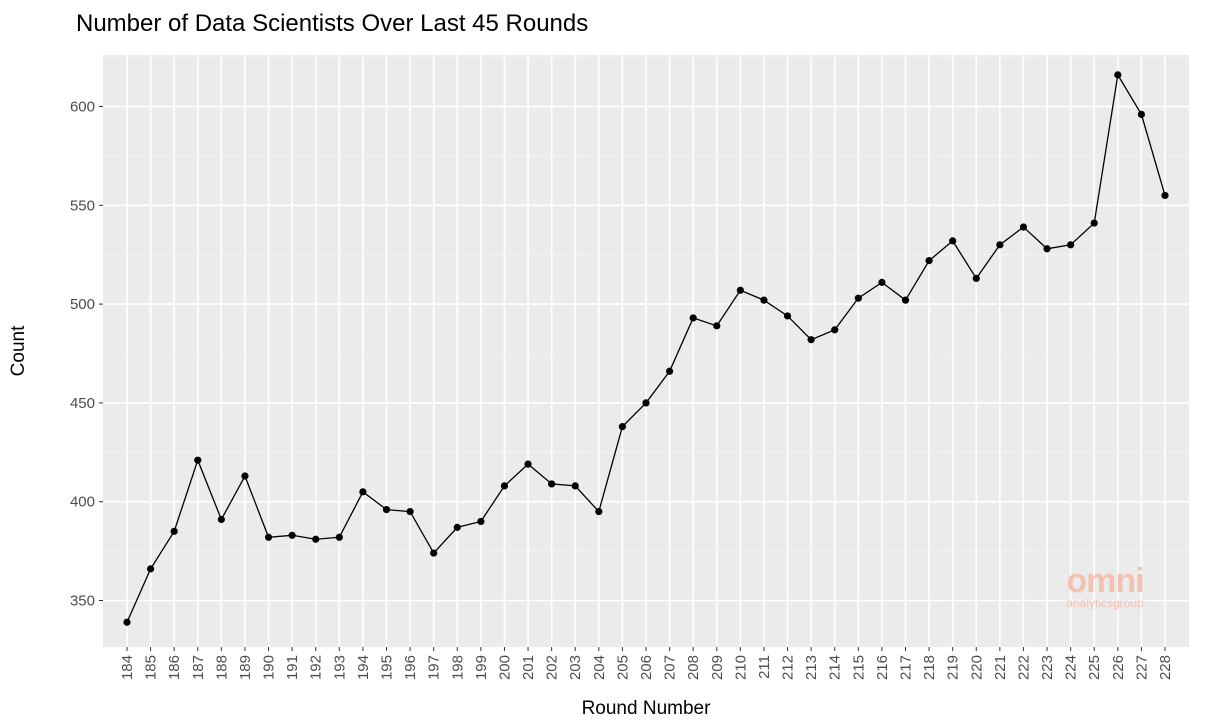 The width and height of the screenshot is (1227, 725). Describe the element at coordinates (764, 667) in the screenshot. I see `x-tick-label: 211` at that location.